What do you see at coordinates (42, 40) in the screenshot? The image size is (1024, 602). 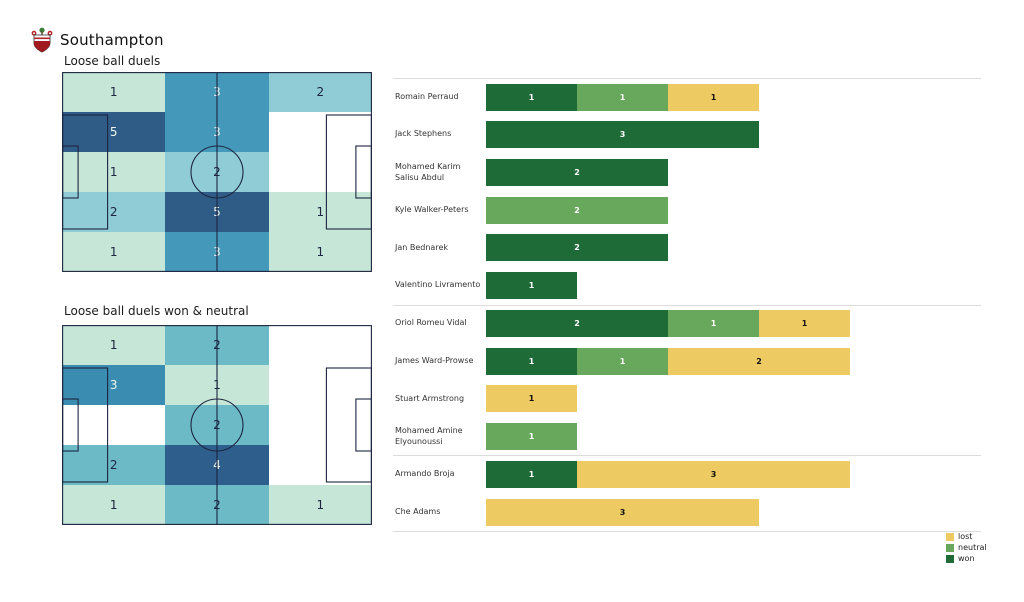 I see `southampton-crest-icon` at bounding box center [42, 40].